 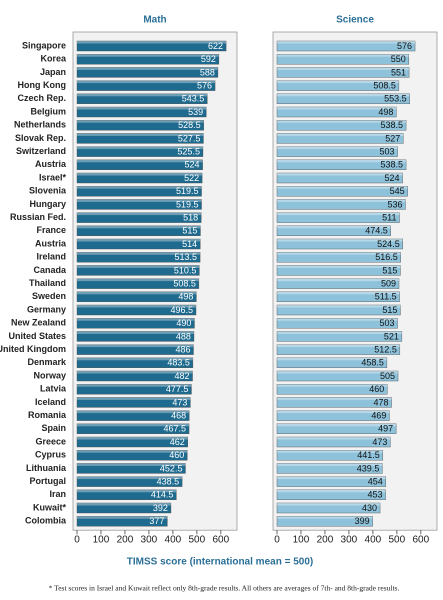 I want to click on x-tick-label: 400, so click(x=373, y=540).